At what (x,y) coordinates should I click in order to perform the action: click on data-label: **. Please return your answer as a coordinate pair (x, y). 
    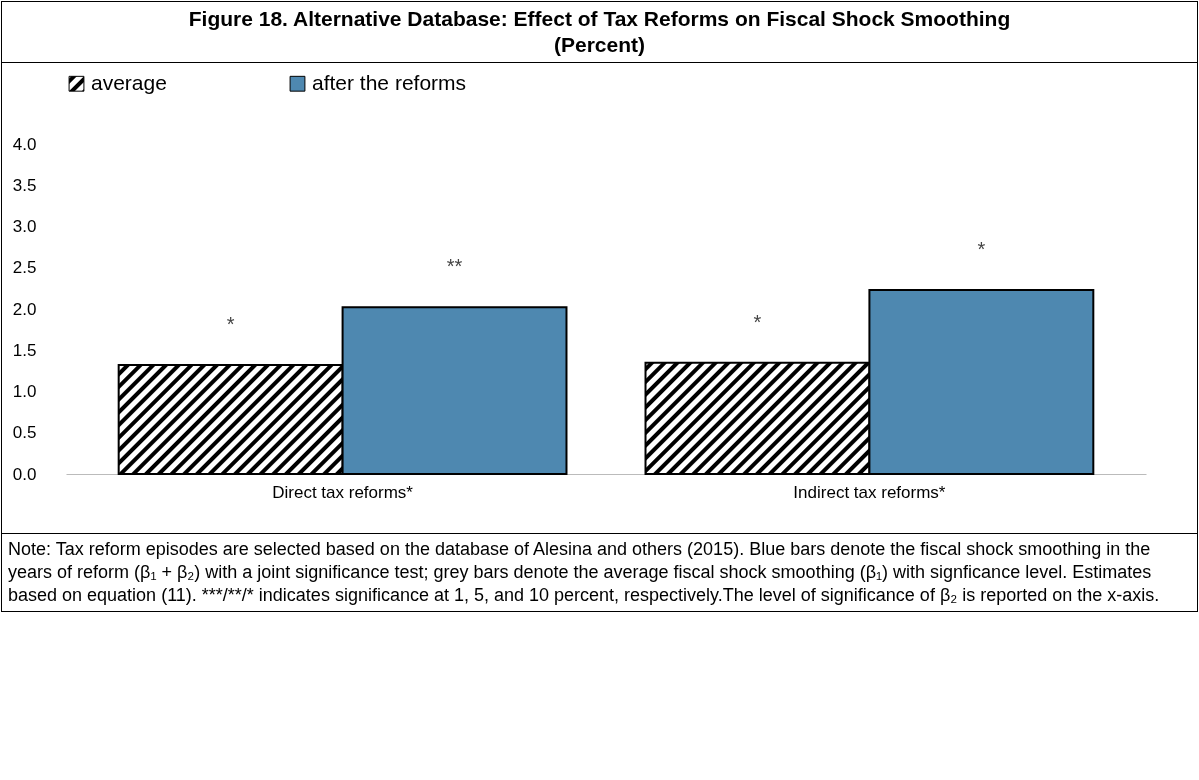
    Looking at the image, I should click on (454, 266).